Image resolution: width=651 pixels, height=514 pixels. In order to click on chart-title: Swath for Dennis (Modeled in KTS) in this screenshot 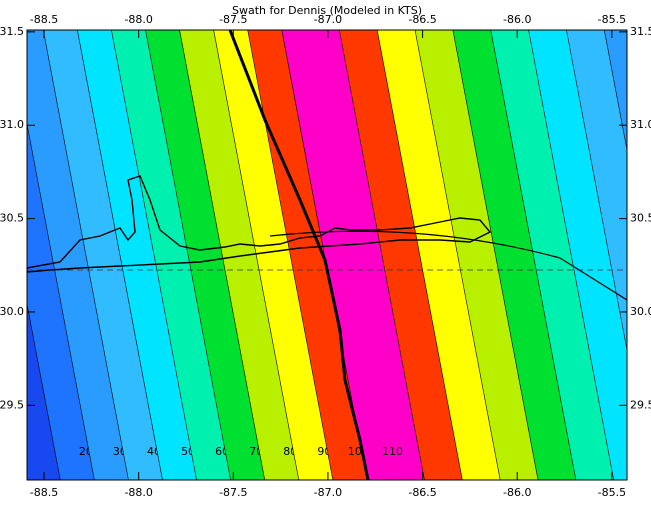, I will do `click(327, 10)`.